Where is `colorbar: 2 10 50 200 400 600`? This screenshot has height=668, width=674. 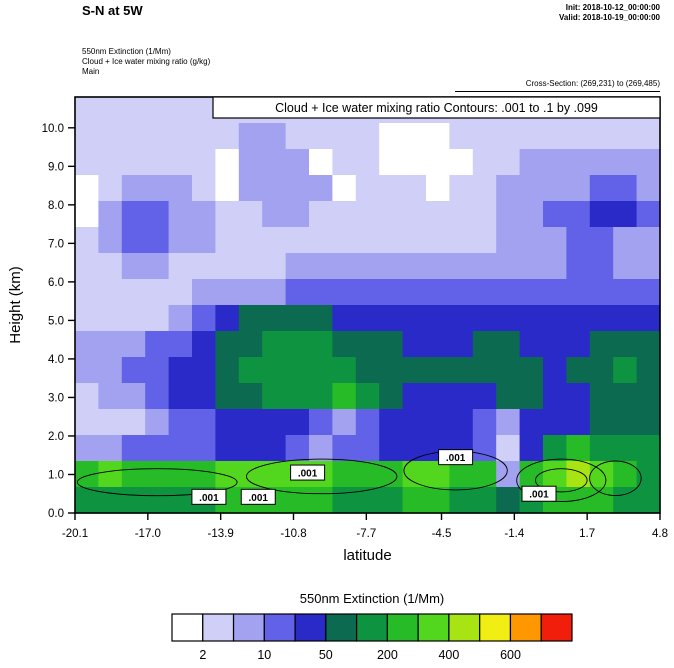 colorbar: 2 10 50 200 400 600 is located at coordinates (372, 637).